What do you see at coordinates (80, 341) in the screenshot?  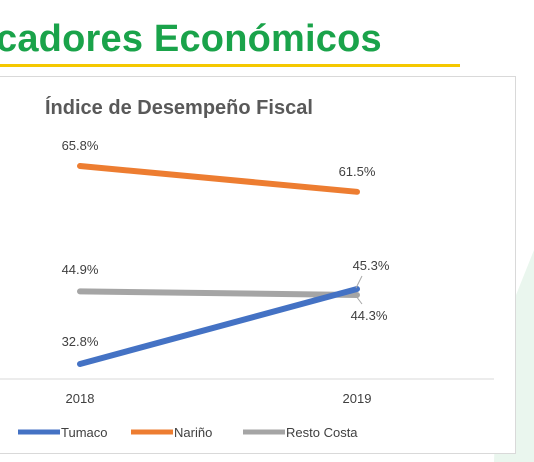 I see `data-label-tumaco-2018: 32.8%` at bounding box center [80, 341].